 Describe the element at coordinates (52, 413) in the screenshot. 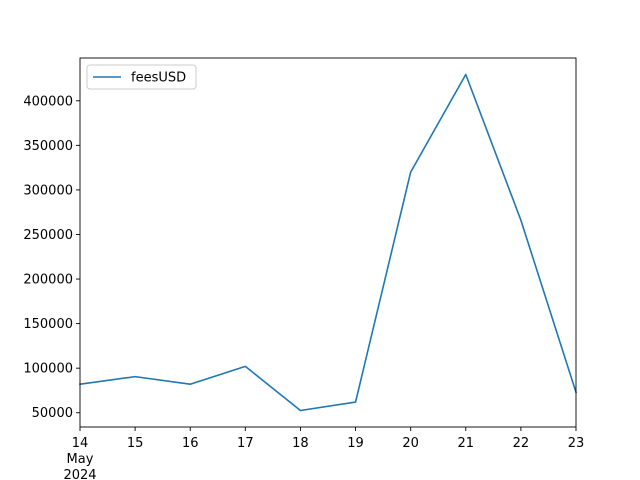

I see `y-tick-label: 50000` at that location.